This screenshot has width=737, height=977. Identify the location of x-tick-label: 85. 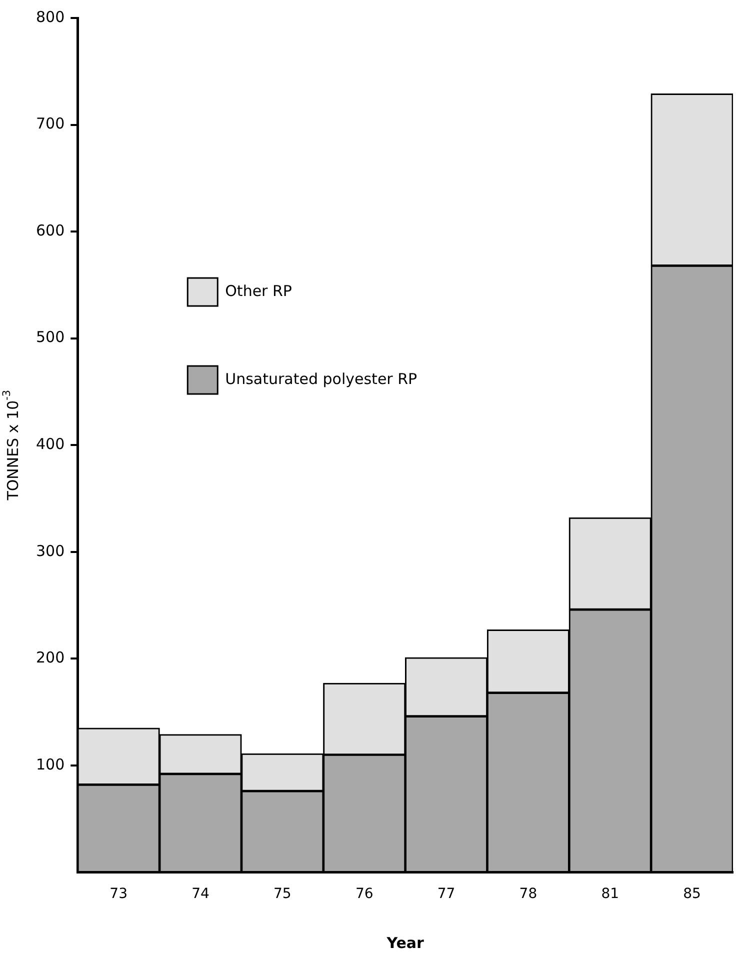
(692, 894).